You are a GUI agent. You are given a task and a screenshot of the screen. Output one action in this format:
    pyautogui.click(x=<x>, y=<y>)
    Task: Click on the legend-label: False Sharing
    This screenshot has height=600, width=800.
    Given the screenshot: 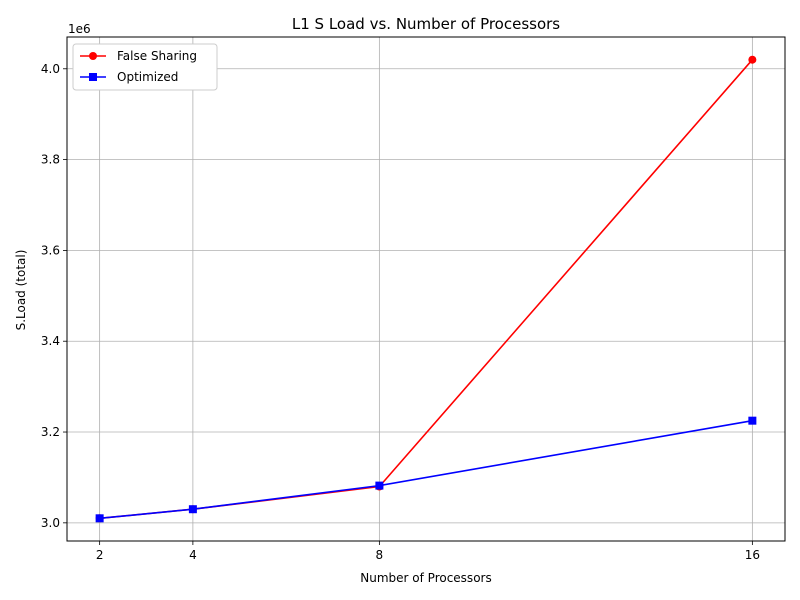 What is the action you would take?
    pyautogui.click(x=157, y=56)
    